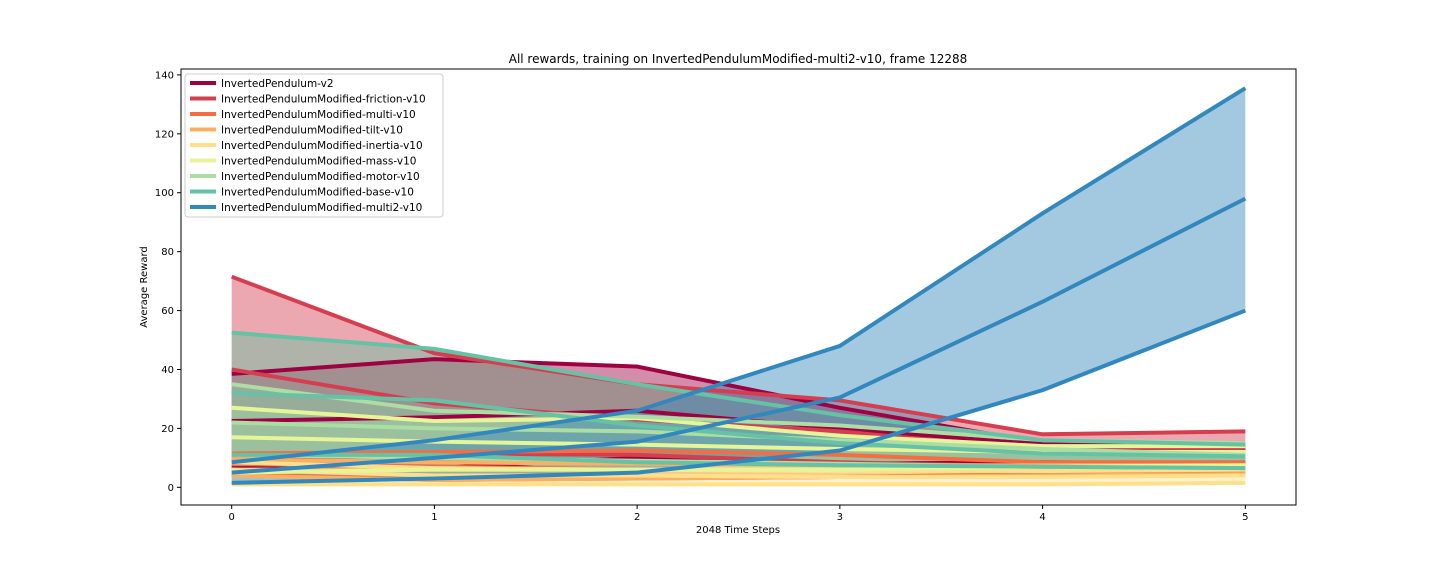  What do you see at coordinates (167, 429) in the screenshot?
I see `y-tick-label: 20` at bounding box center [167, 429].